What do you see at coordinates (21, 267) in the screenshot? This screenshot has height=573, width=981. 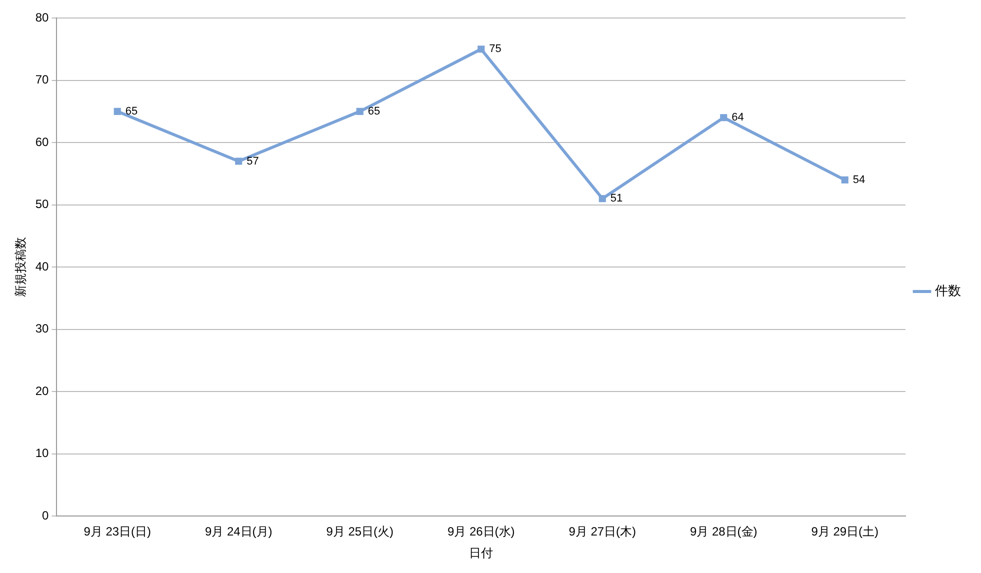 I see `y-axis-title: 新規投稿数` at bounding box center [21, 267].